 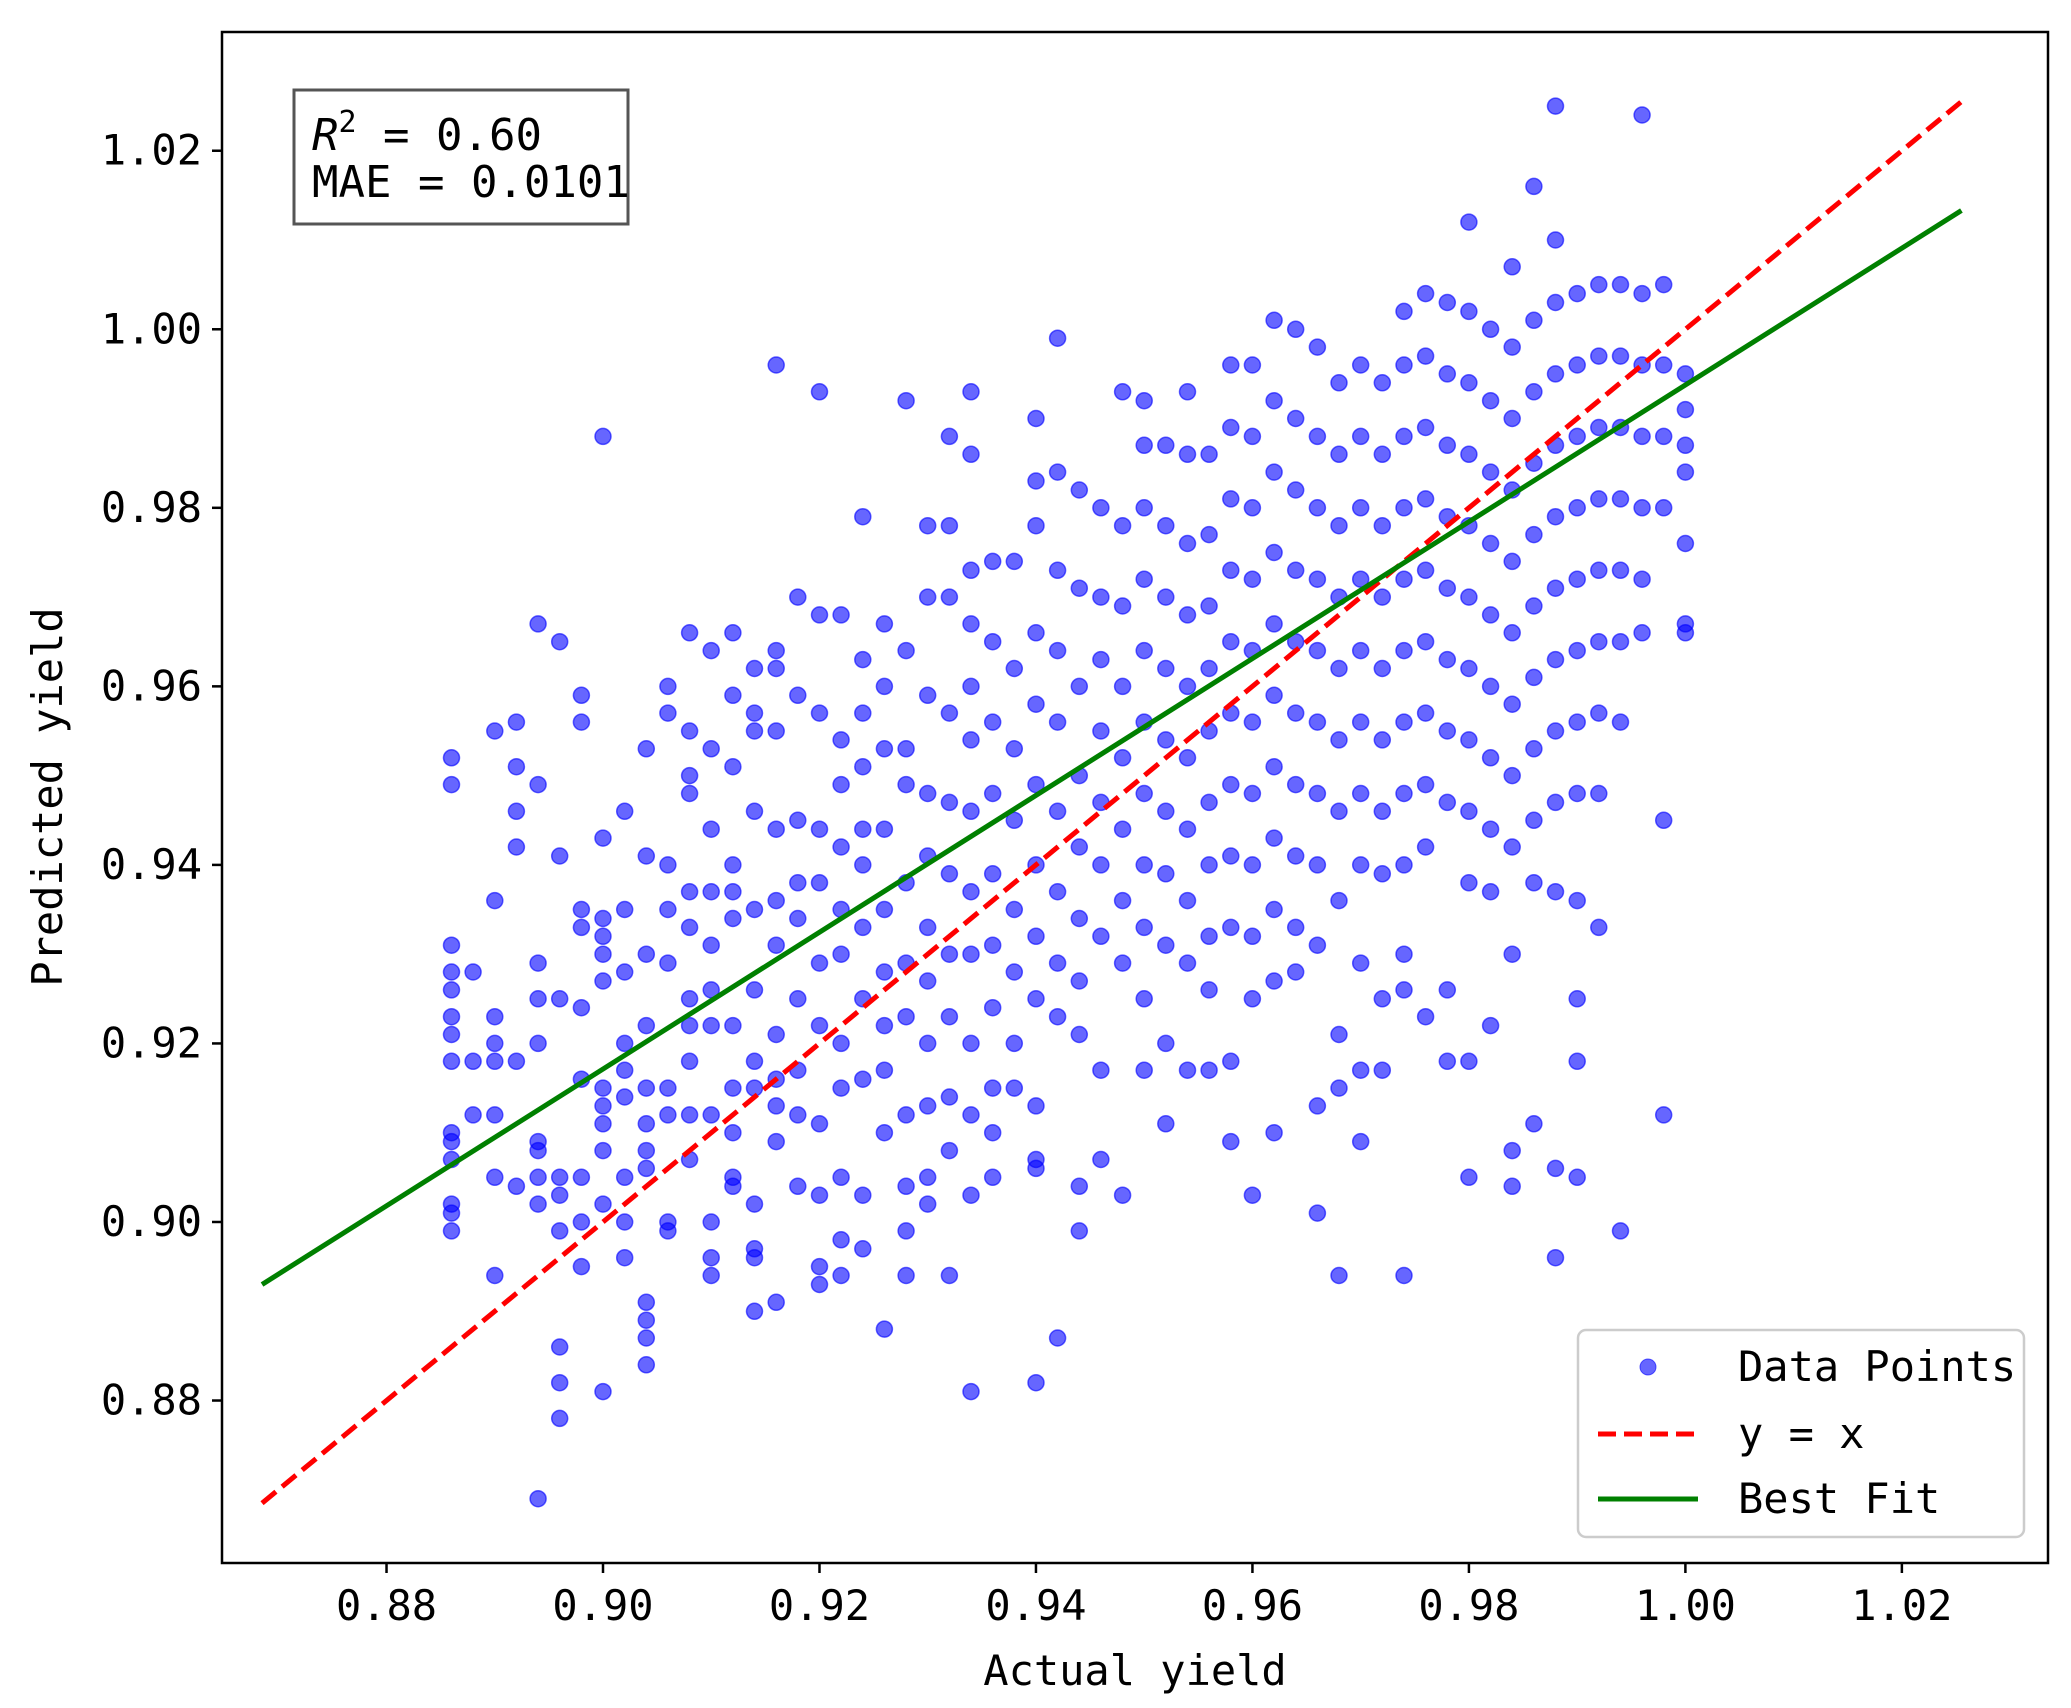 What do you see at coordinates (1801, 1433) in the screenshot?
I see `legend: Data Points y = x Best Fit` at bounding box center [1801, 1433].